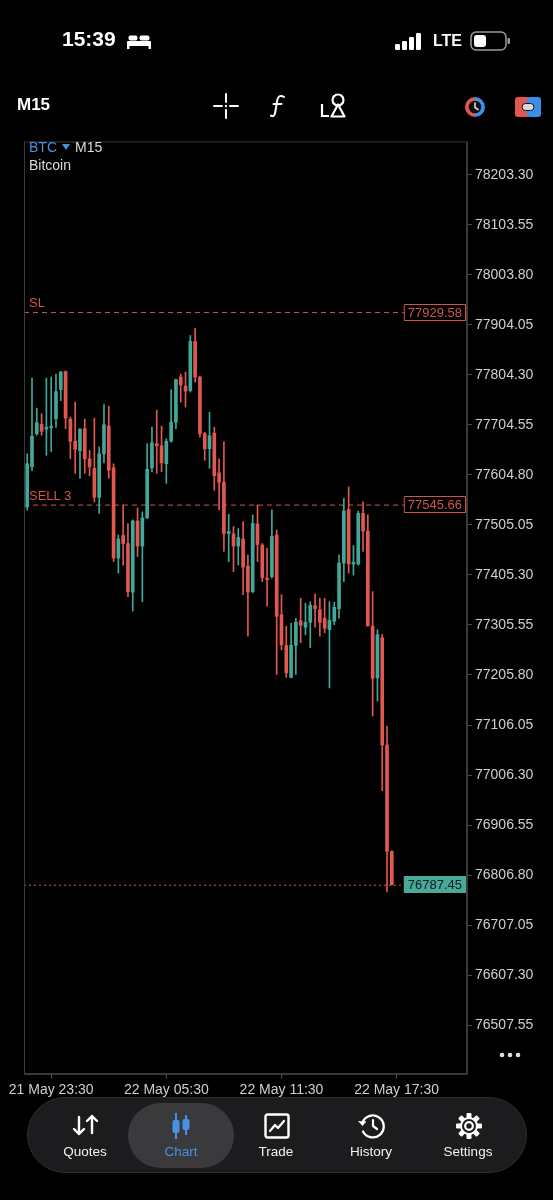  I want to click on text: LTE, so click(448, 41).